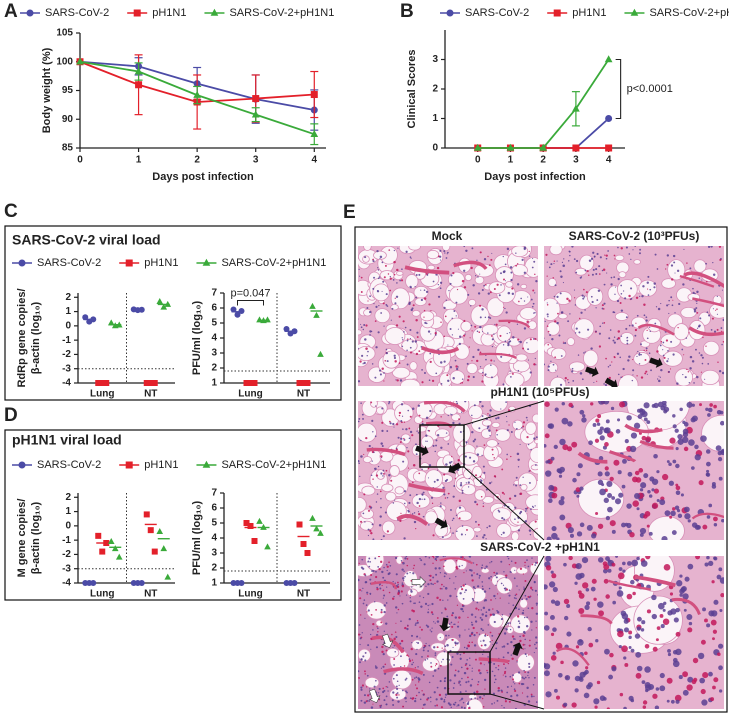  I want to click on x-tick-label: 0, so click(478, 160).